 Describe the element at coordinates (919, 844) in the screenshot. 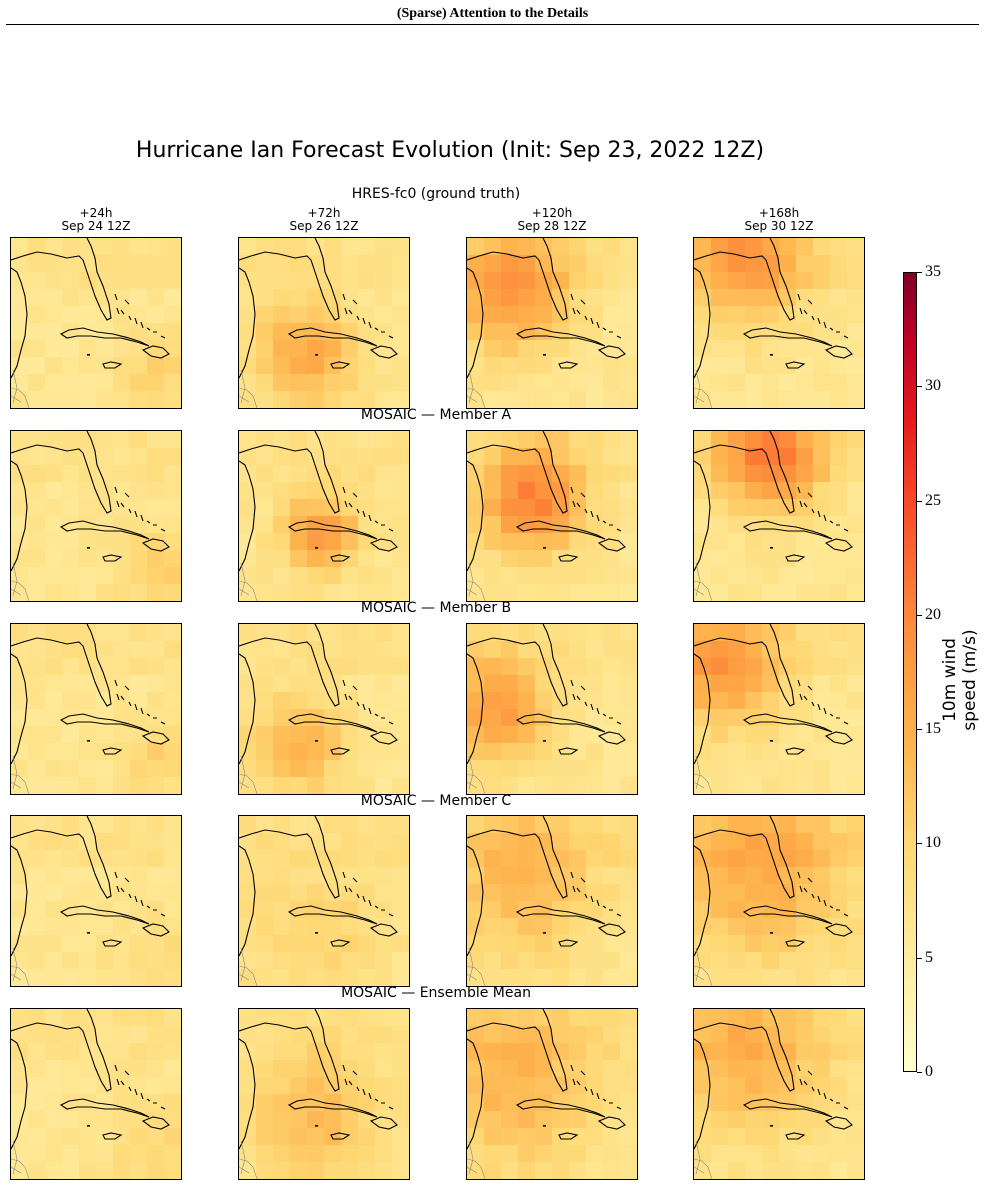

I see `colorbar-tick` at that location.